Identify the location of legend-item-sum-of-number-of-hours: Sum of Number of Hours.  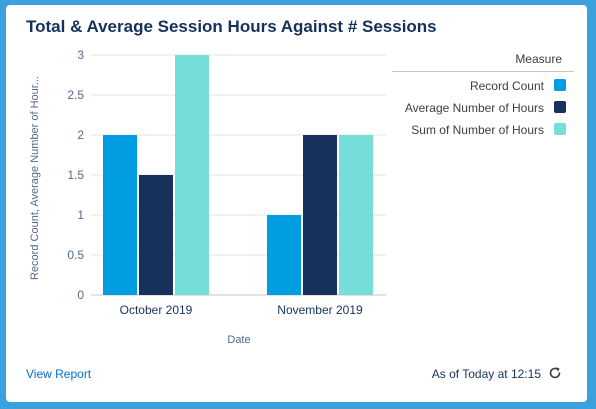
(477, 130).